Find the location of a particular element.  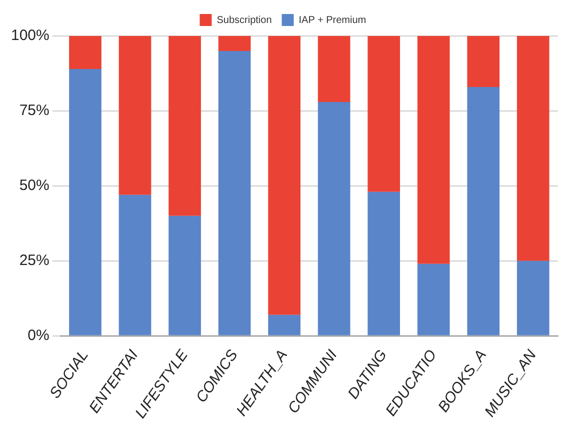

y-tick-label: 100% is located at coordinates (30, 35).